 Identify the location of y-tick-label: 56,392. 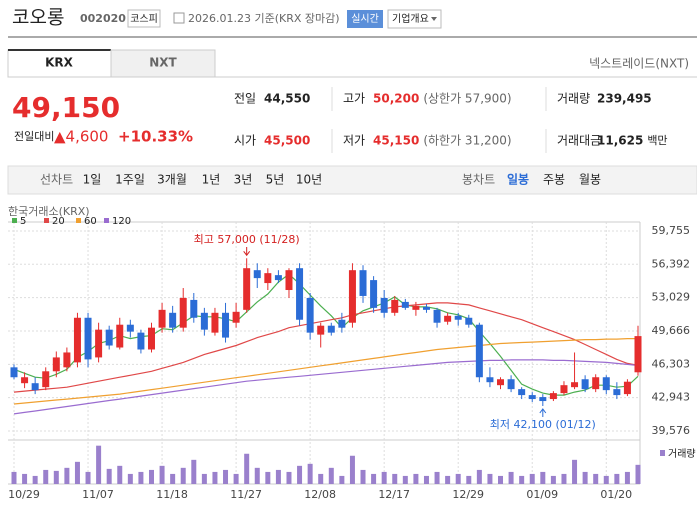
(671, 263).